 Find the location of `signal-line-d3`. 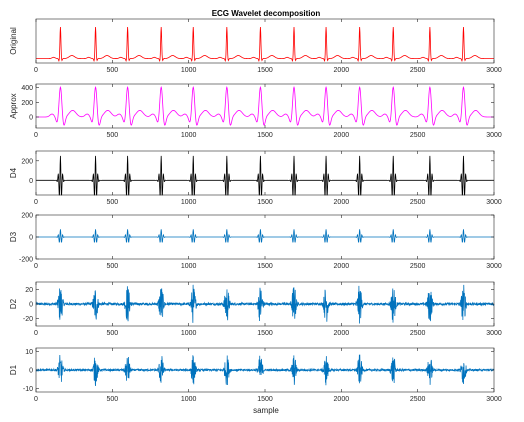

signal-line-d3 is located at coordinates (265, 236).